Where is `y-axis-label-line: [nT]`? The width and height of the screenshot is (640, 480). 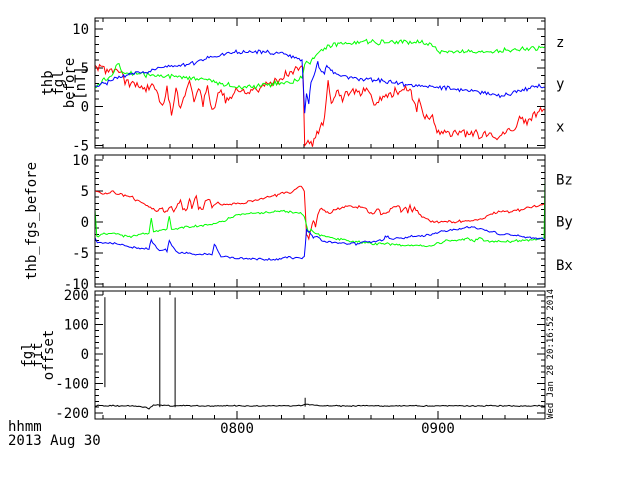
y-axis-label-line: [nT] is located at coordinates (81, 83).